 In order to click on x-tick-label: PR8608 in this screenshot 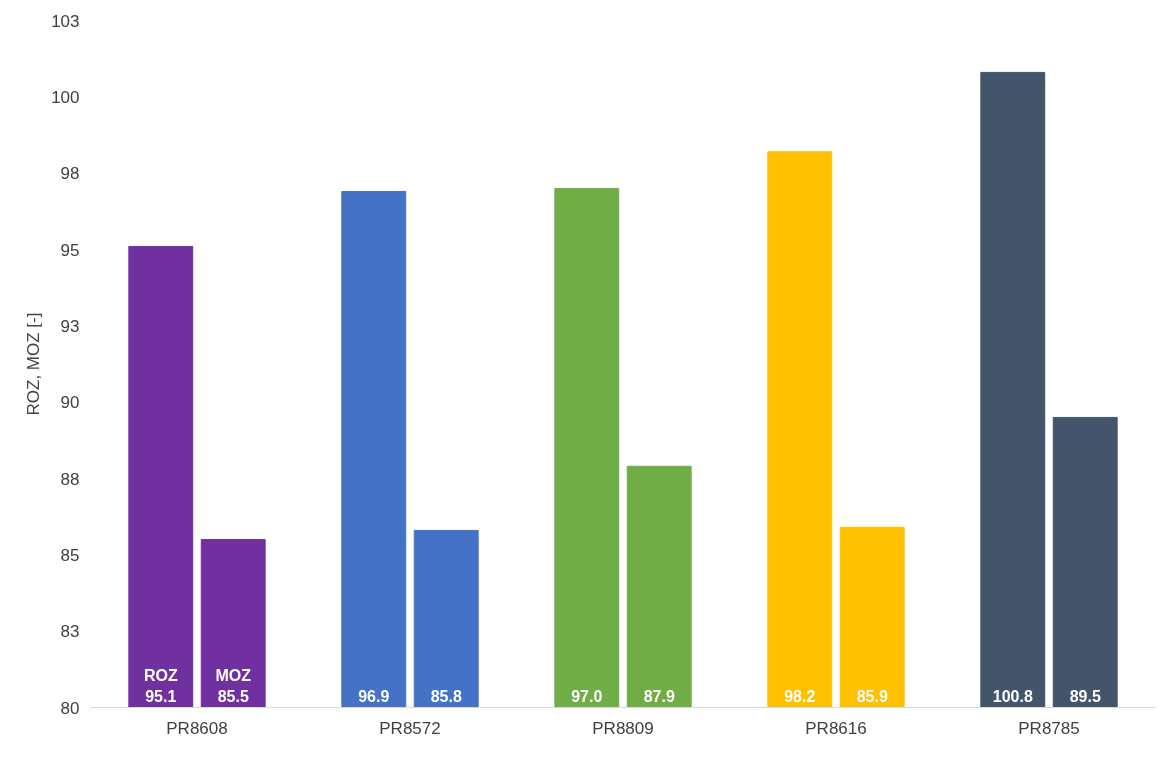, I will do `click(197, 728)`.